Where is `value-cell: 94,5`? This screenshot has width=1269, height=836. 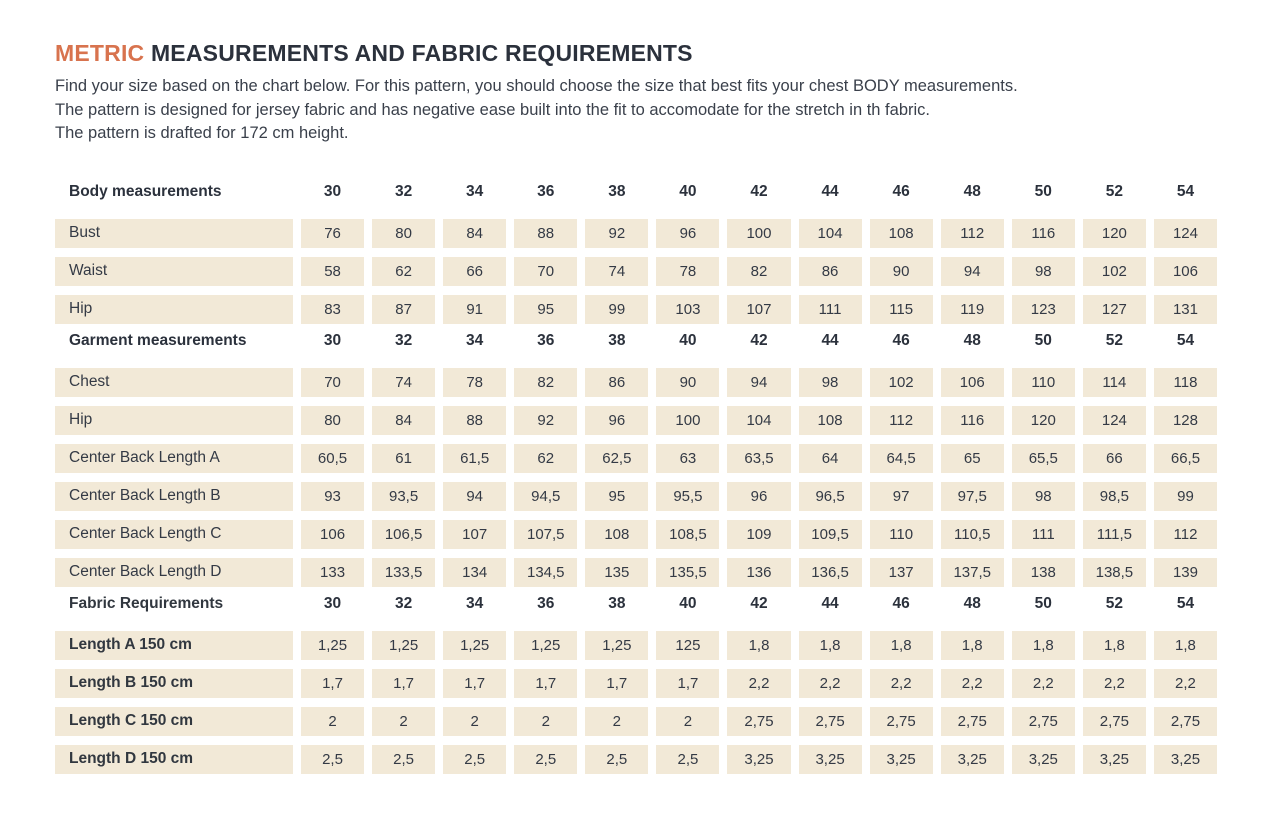 value-cell: 94,5 is located at coordinates (546, 496).